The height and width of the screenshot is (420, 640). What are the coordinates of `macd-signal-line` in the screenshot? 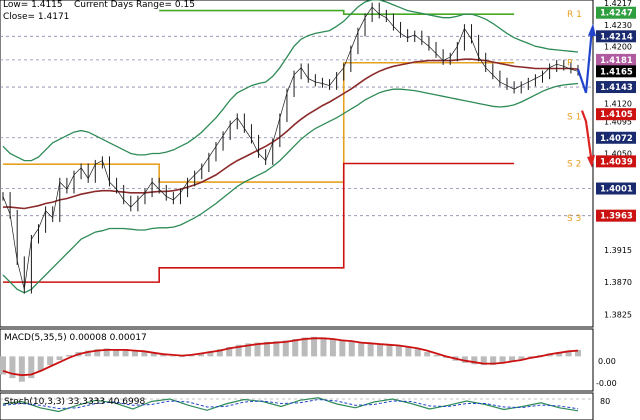 It's located at (290, 357).